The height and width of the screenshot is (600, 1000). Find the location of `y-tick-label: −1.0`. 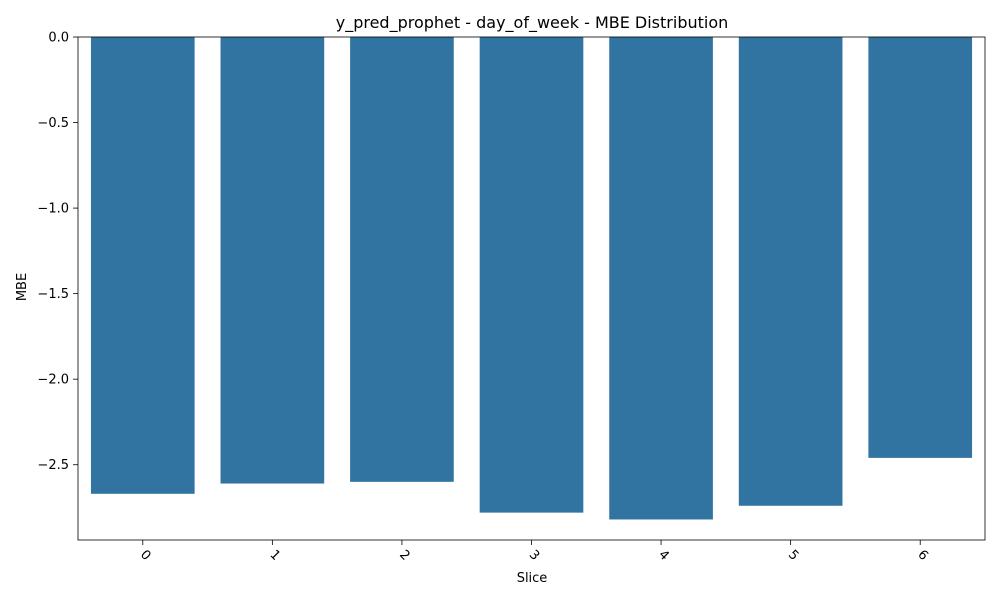

y-tick-label: −1.0 is located at coordinates (53, 209).